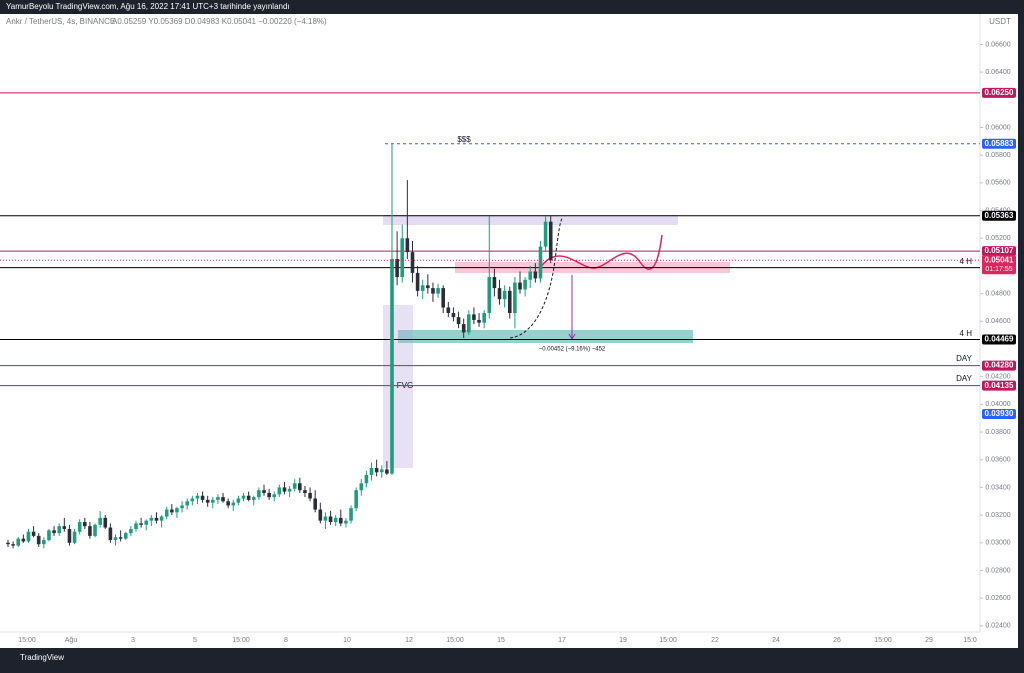  Describe the element at coordinates (997, 321) in the screenshot. I see `y-tick-label: 0.04600` at that location.